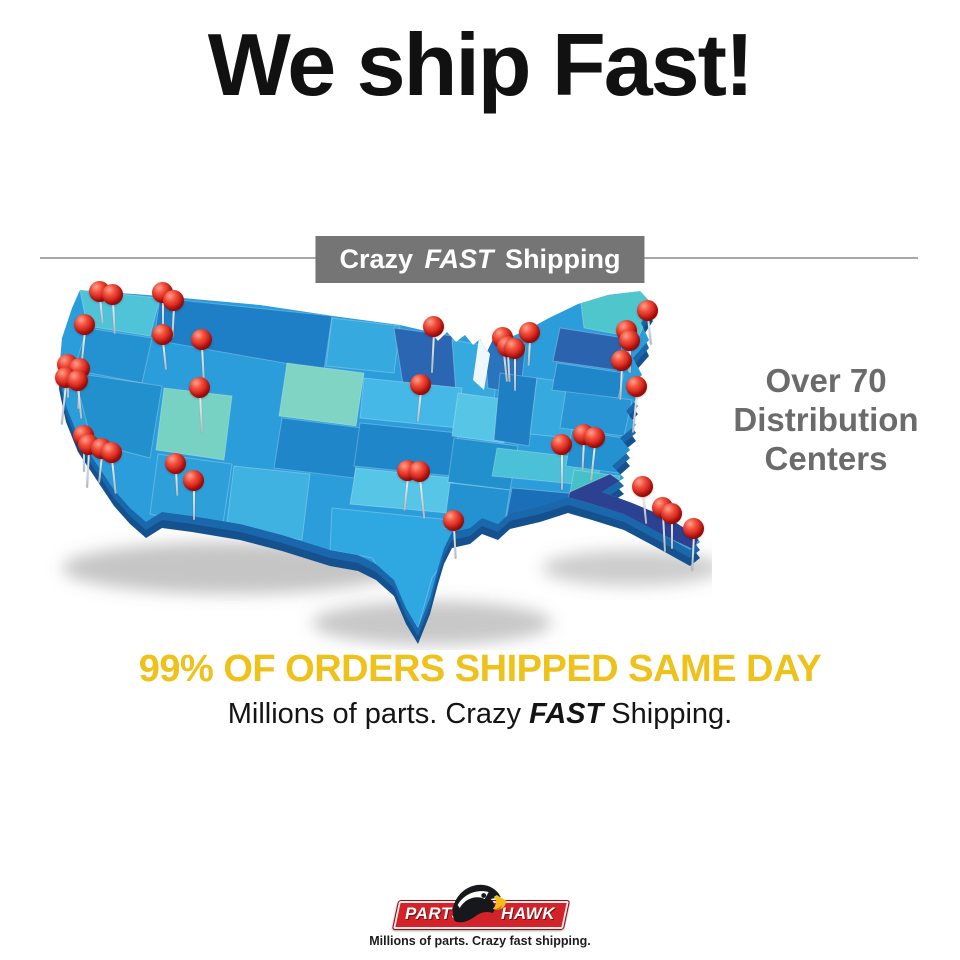 This screenshot has width=960, height=960. I want to click on logo-word-parts: PARTS, so click(434, 913).